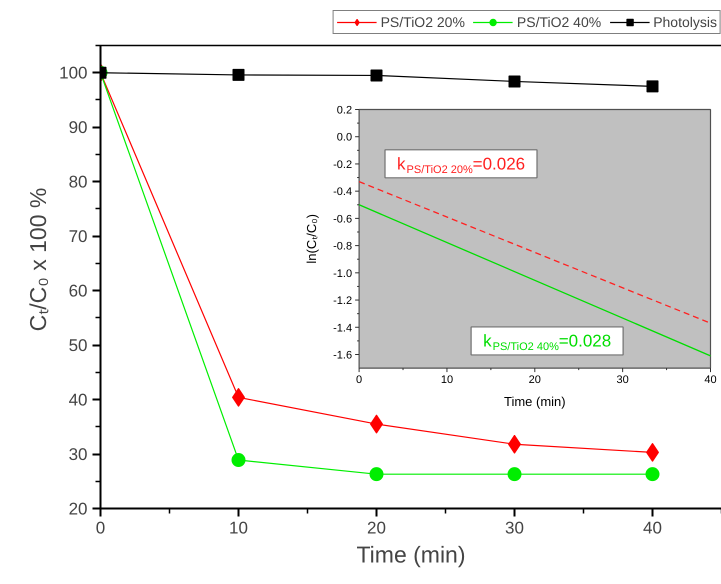 The height and width of the screenshot is (584, 721). What do you see at coordinates (342, 219) in the screenshot?
I see `y-tick-label: -0.6` at bounding box center [342, 219].